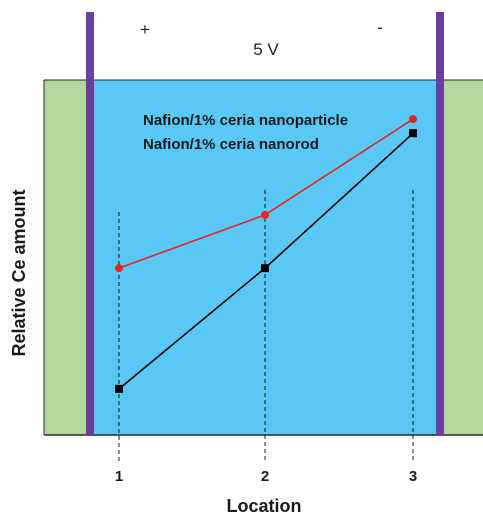  I want to click on left-electrode, so click(90, 224).